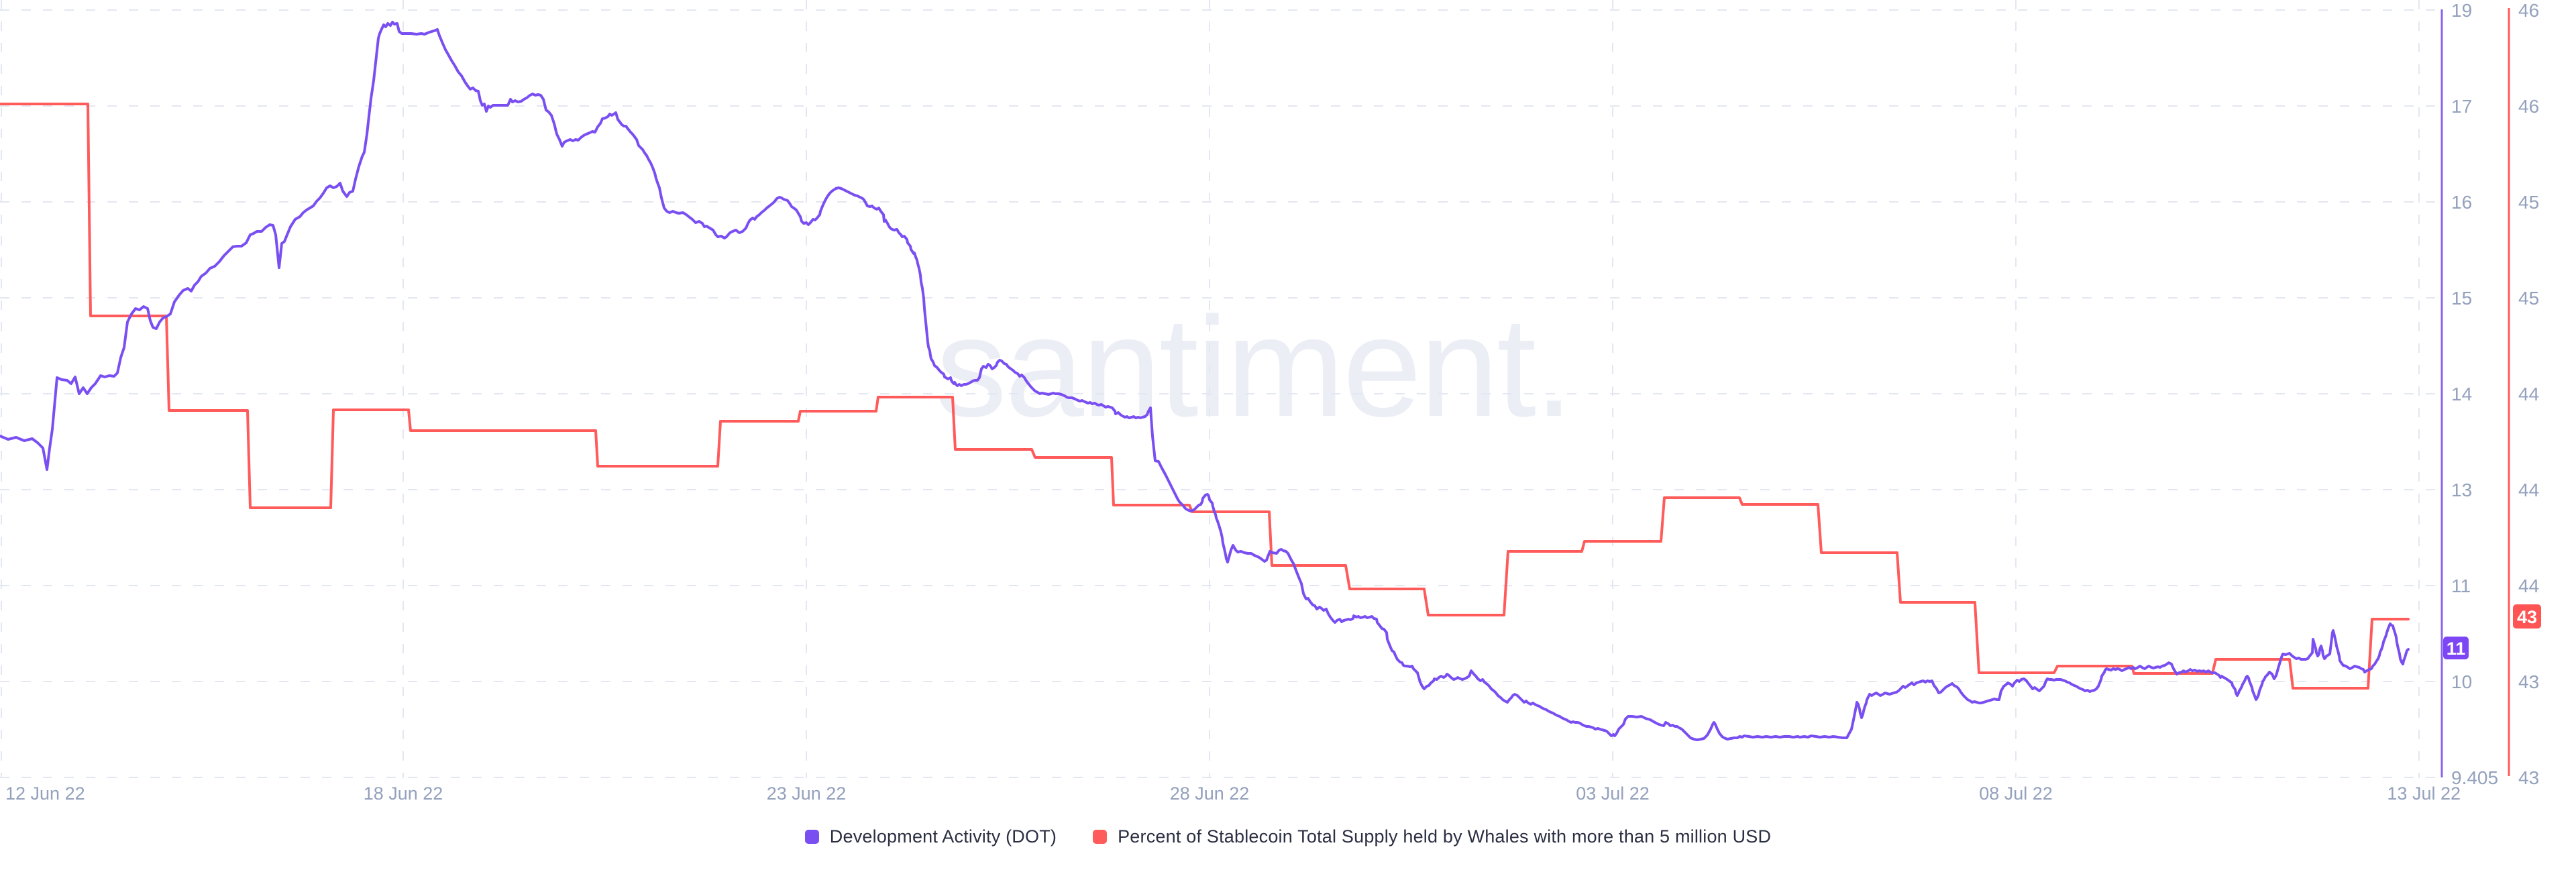 The image size is (2576, 872). I want to click on dev-activity-current-badge-value: 11, so click(2456, 649).